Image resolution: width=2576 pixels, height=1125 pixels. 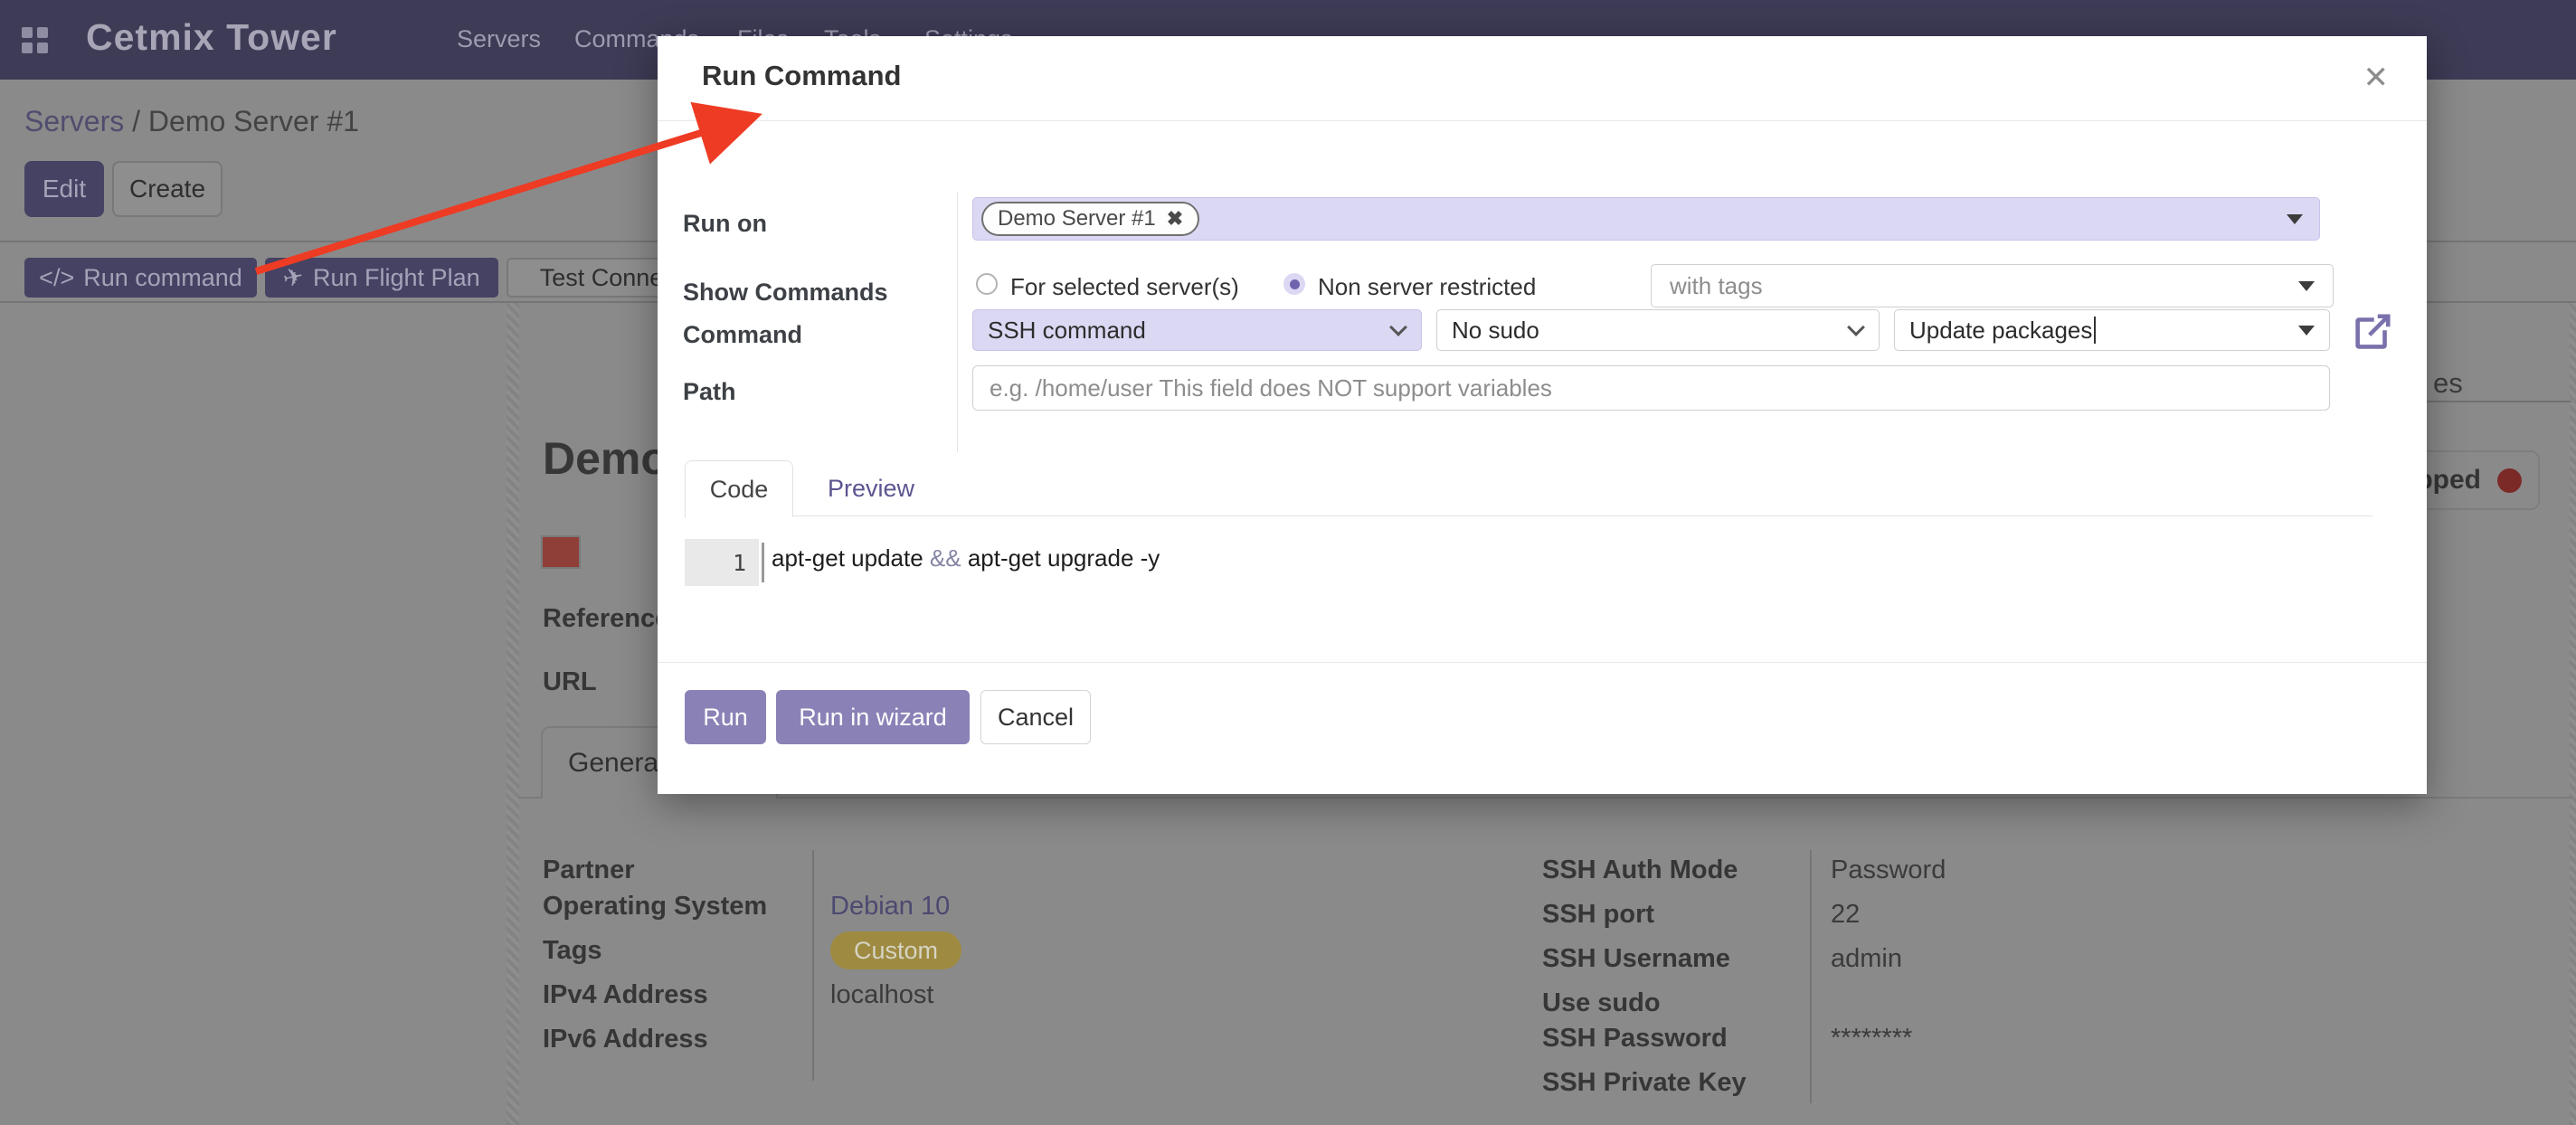 I want to click on radio-non-server-restricted, so click(x=1294, y=284).